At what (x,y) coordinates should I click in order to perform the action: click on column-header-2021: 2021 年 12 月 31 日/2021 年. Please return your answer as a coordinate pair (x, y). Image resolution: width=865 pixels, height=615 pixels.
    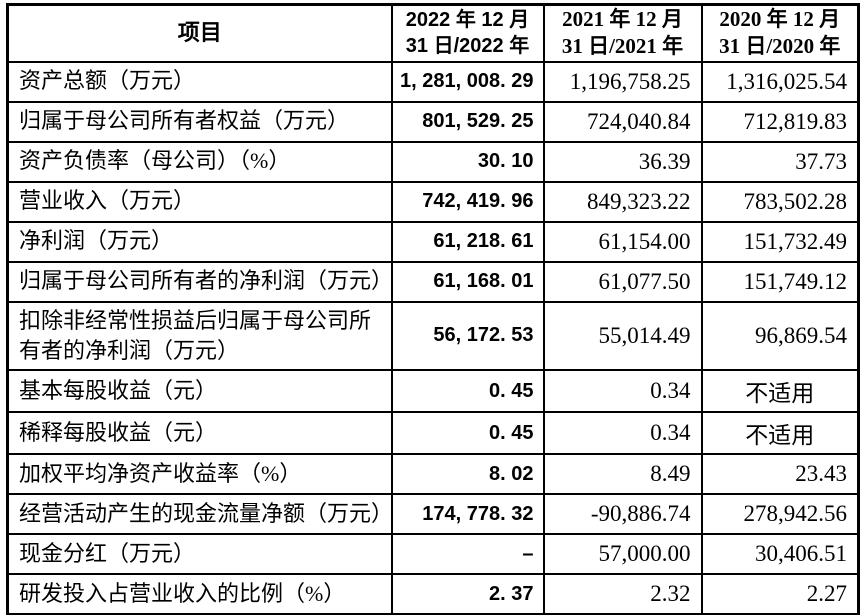
    Looking at the image, I should click on (622, 33).